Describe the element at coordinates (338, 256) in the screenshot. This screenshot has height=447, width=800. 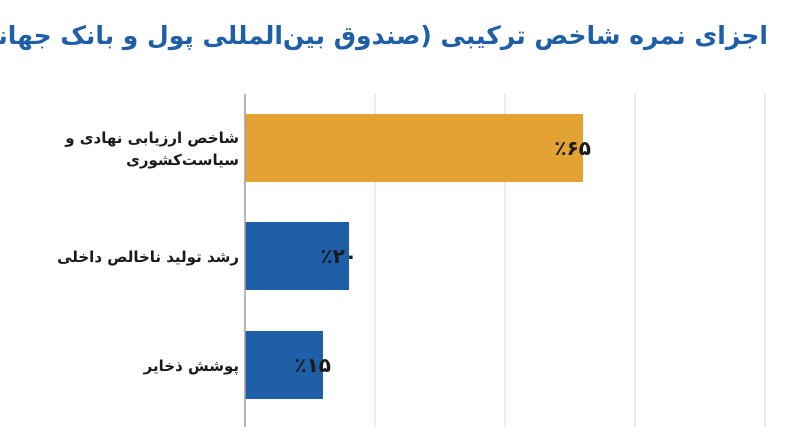
I see `data-label: ٪۲۰` at that location.